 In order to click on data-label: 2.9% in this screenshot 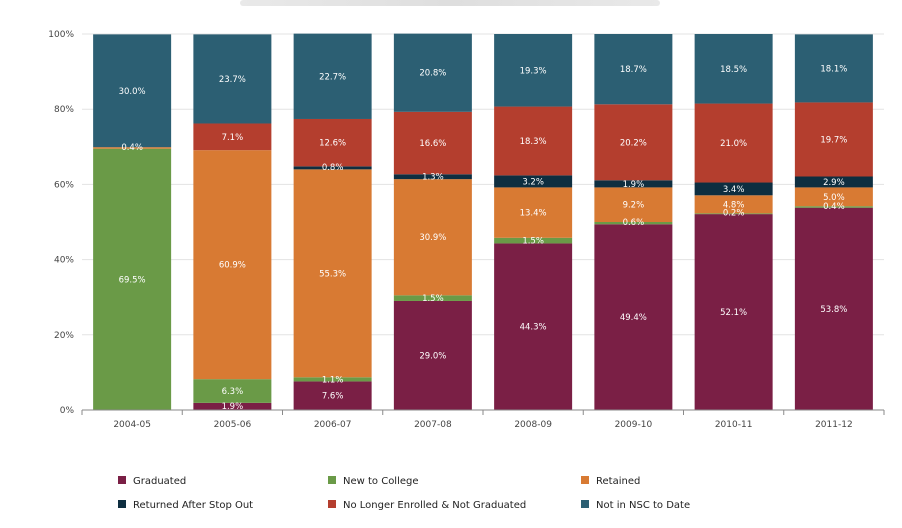, I will do `click(834, 183)`.